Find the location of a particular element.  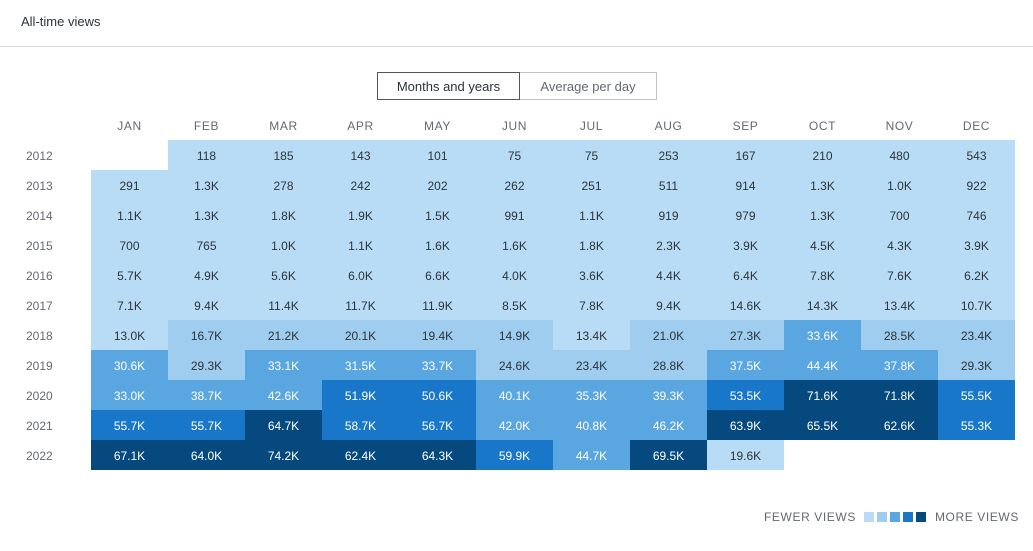

heatmap-value-2013-may: 202 is located at coordinates (437, 186).